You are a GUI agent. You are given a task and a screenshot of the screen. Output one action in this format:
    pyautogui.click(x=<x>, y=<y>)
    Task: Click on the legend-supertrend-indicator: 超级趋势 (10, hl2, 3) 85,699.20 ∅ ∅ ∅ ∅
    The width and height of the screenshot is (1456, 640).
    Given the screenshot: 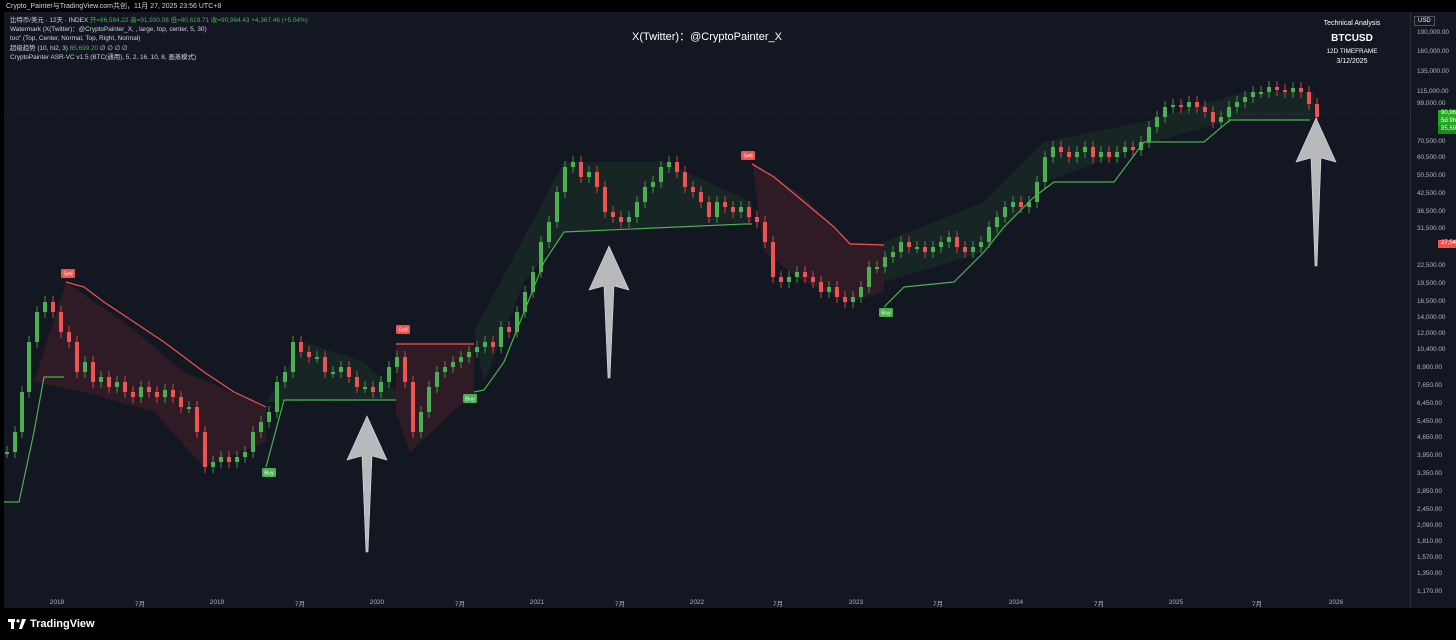 What is the action you would take?
    pyautogui.click(x=69, y=48)
    